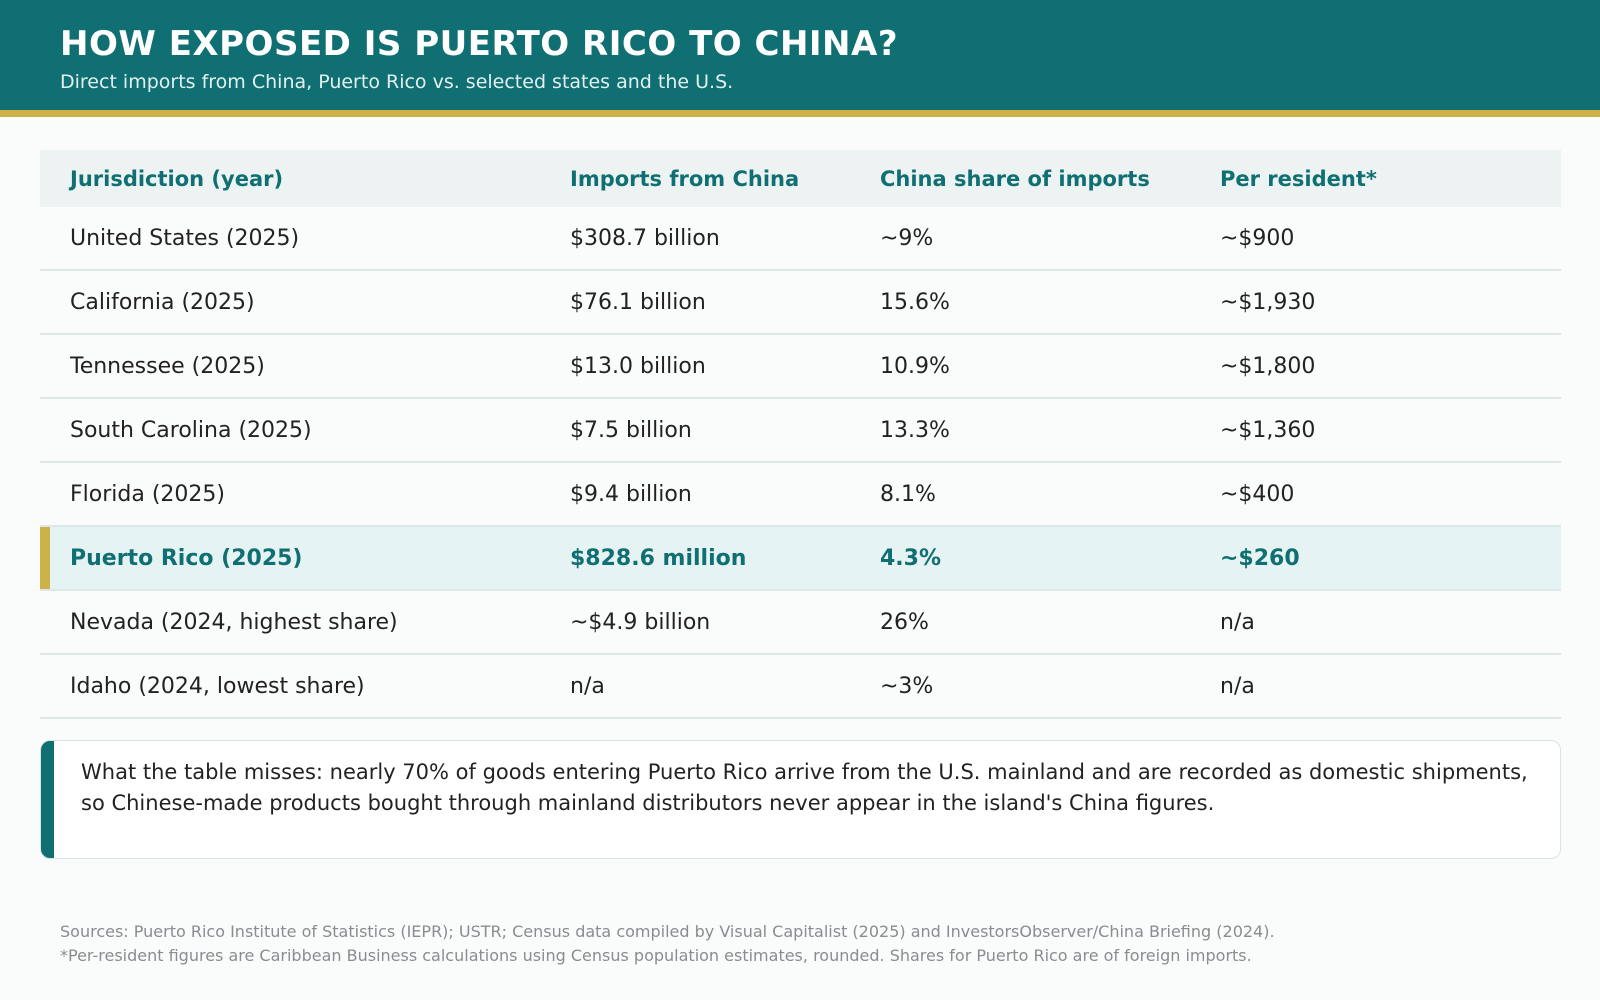  Describe the element at coordinates (1257, 494) in the screenshot. I see `table-cell: ~$400` at that location.